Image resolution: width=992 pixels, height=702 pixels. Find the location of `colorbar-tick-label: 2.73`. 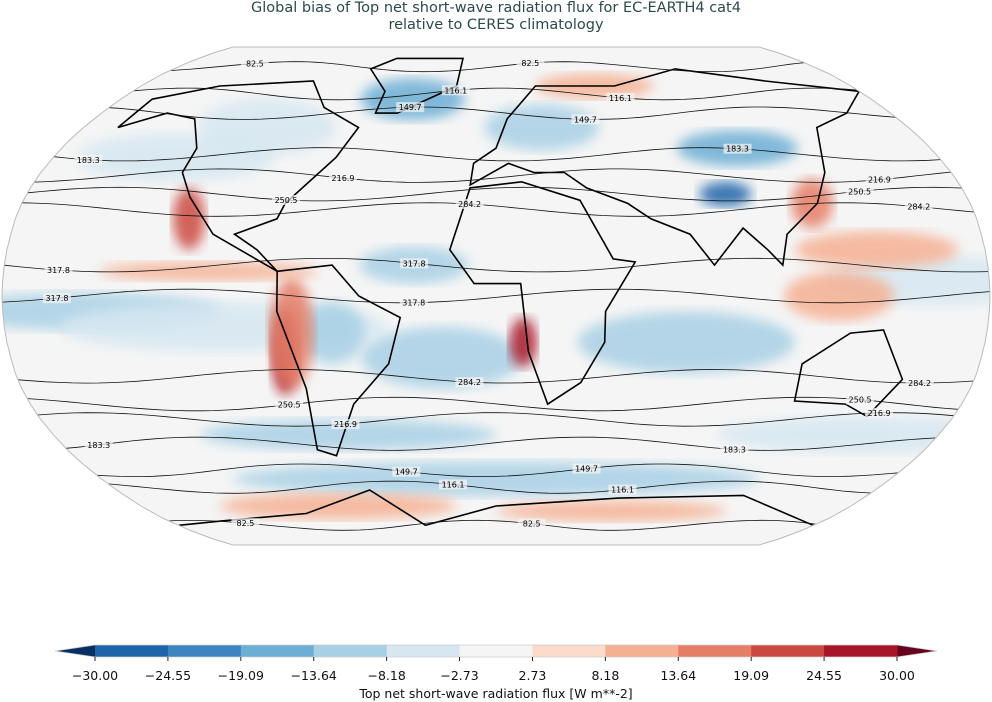

colorbar-tick-label: 2.73 is located at coordinates (532, 675).